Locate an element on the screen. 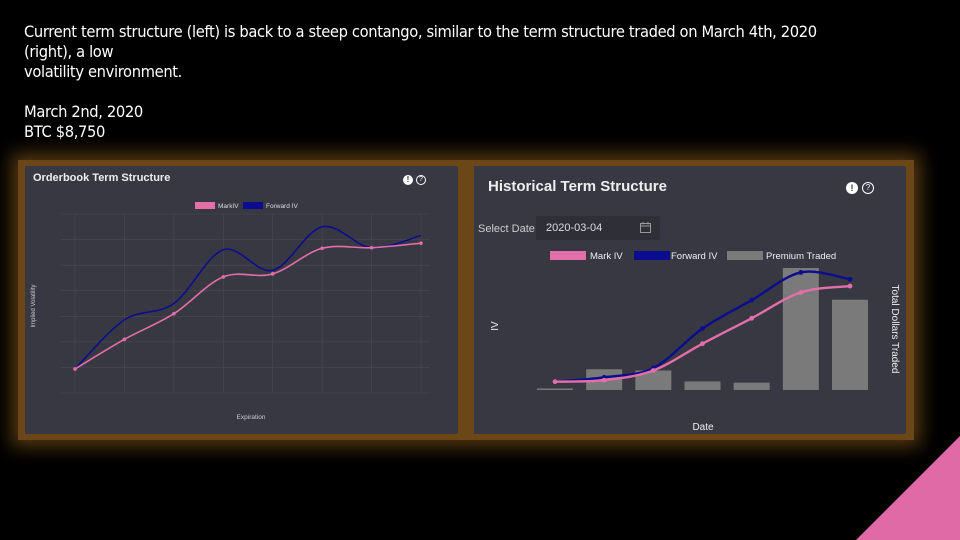 This screenshot has height=540, width=960. calendar-icon is located at coordinates (645, 227).